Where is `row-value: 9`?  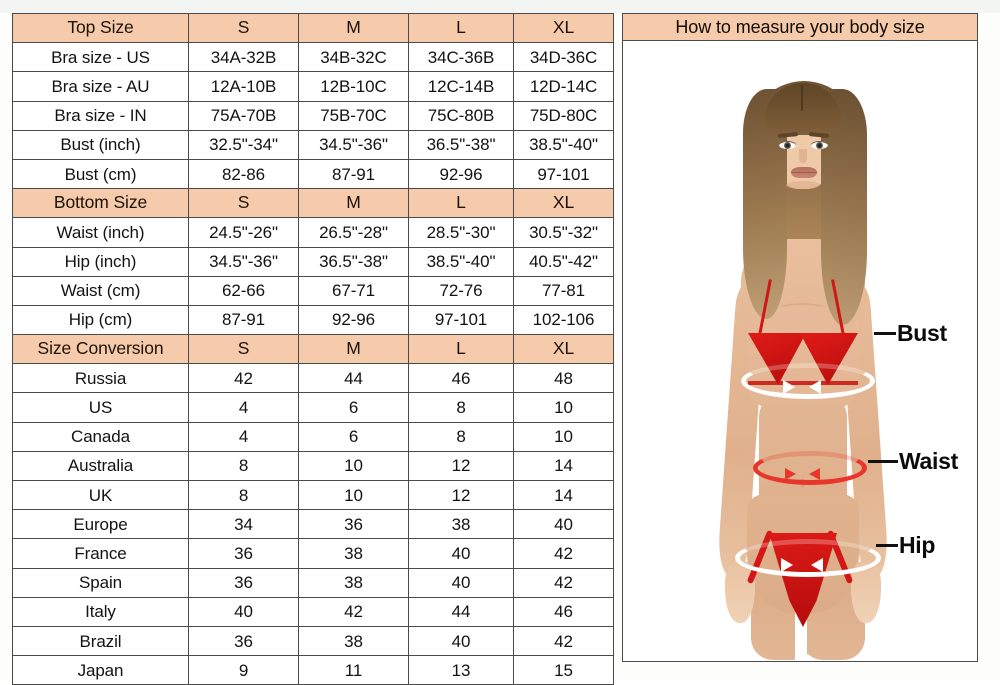
row-value: 9 is located at coordinates (243, 670).